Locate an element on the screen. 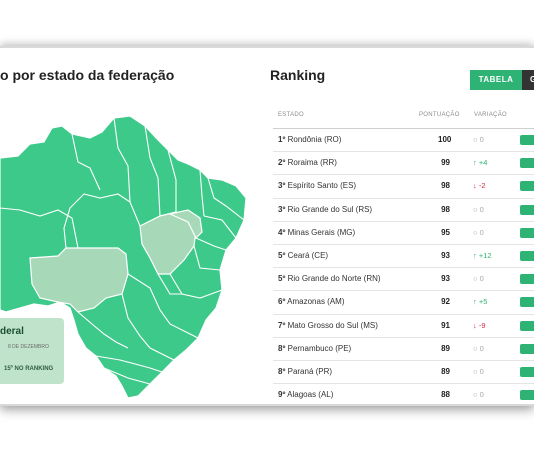 The width and height of the screenshot is (534, 462). table-row: 1º Rondônia (RO) 100 ○ 0 is located at coordinates (403, 141).